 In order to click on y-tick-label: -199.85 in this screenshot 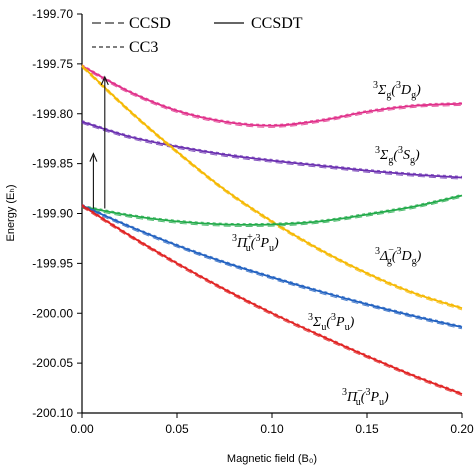, I will do `click(52, 164)`.